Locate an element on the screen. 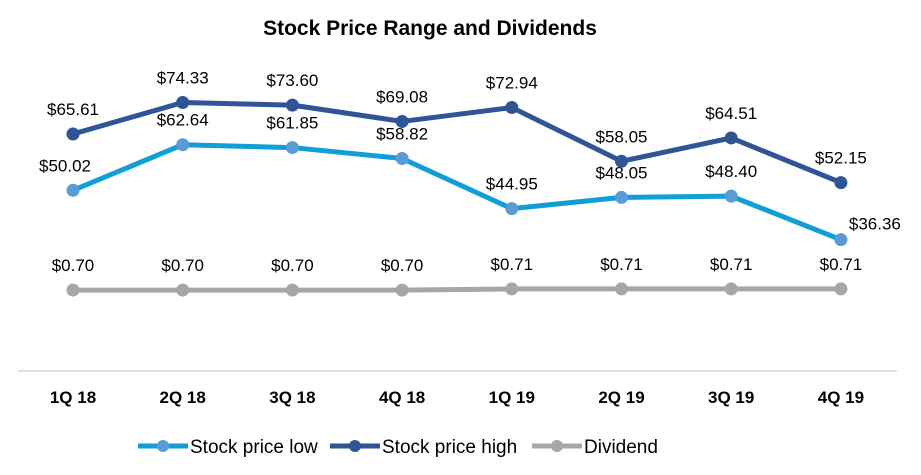  data-label: $73.60 is located at coordinates (292, 80).